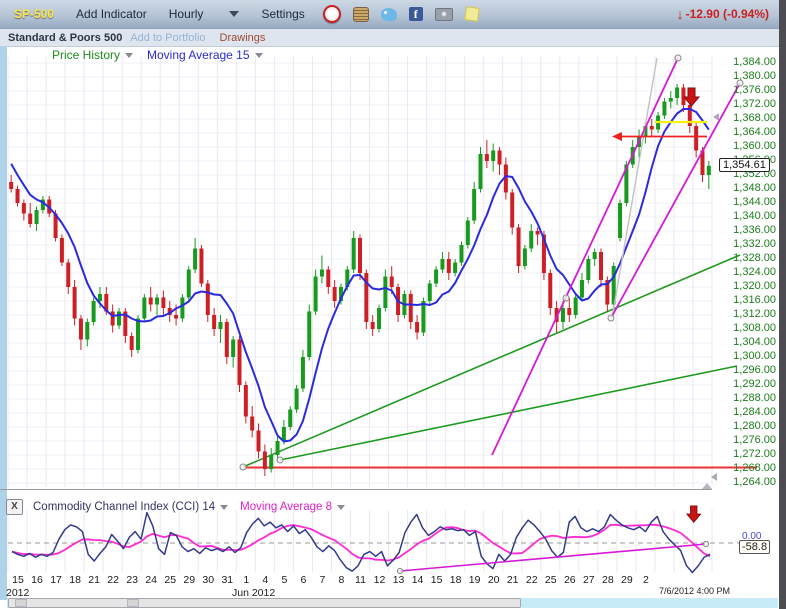 This screenshot has height=609, width=786. What do you see at coordinates (186, 14) in the screenshot?
I see `period-dropdown: Hourly` at bounding box center [186, 14].